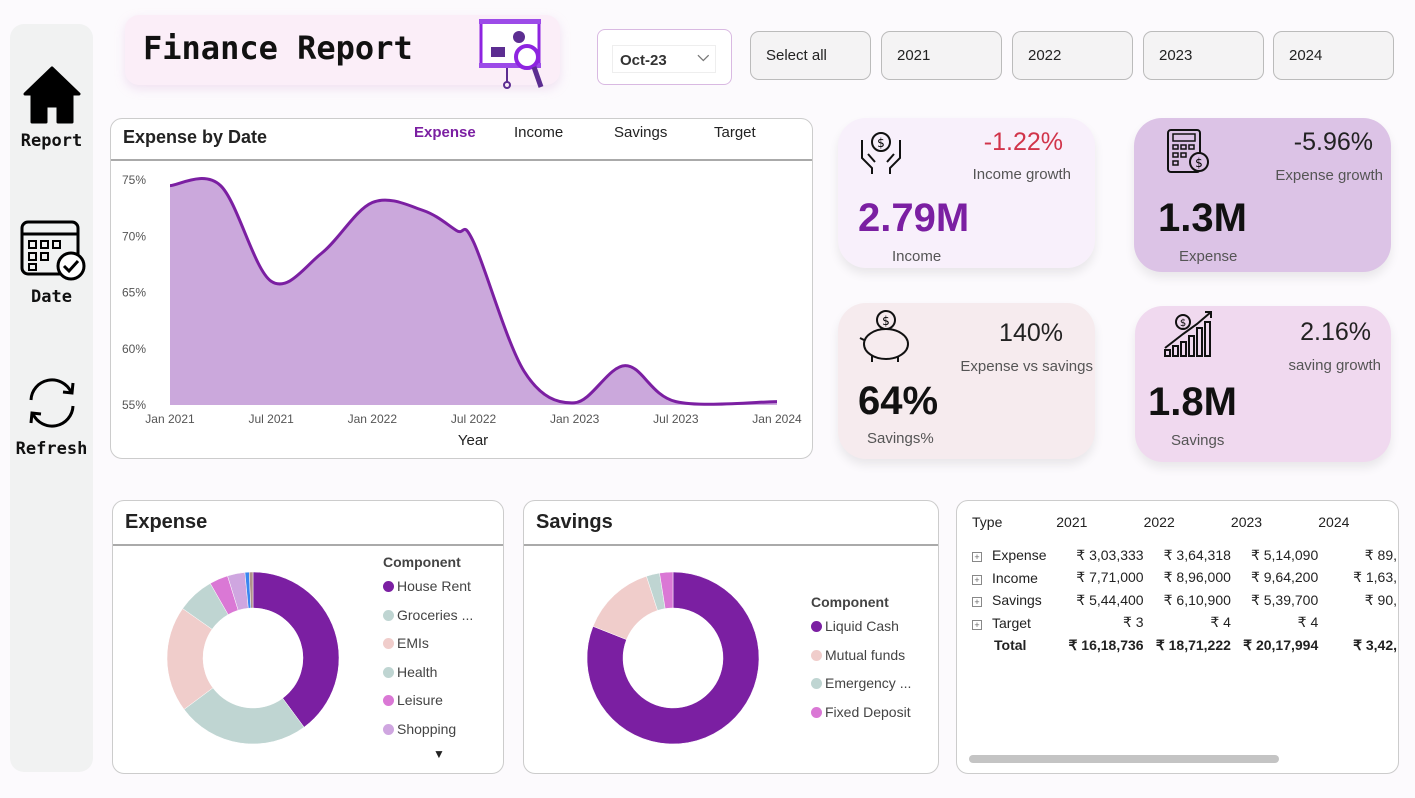 The height and width of the screenshot is (798, 1415). I want to click on horizontal-scrollbar, so click(1124, 759).